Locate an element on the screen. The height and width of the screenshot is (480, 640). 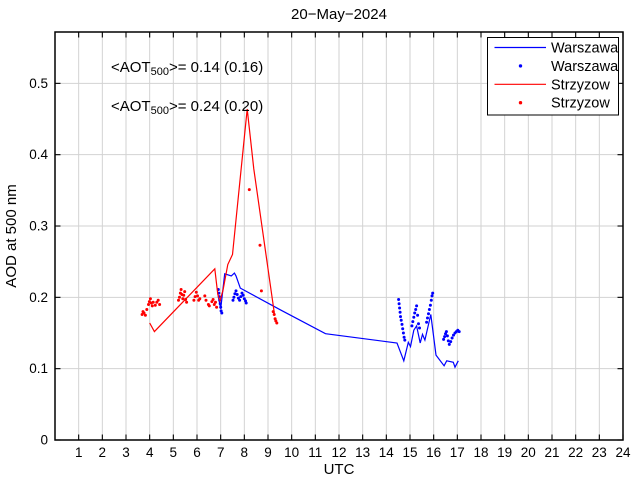
x-tick-label-6: 6 is located at coordinates (197, 452).